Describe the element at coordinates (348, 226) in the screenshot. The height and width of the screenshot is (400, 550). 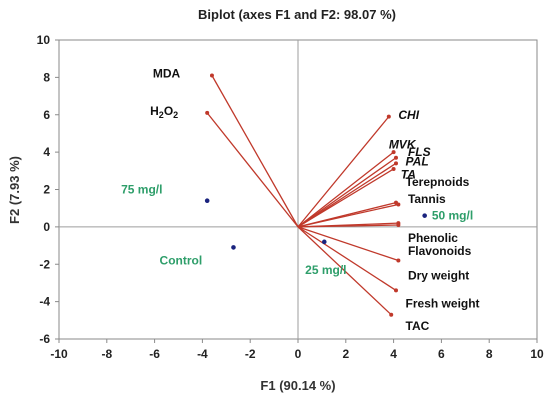
I see `vector-flavonoids` at that location.